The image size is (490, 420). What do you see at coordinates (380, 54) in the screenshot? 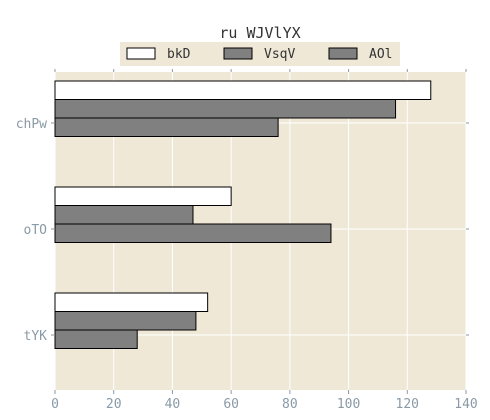
I see `legend-label: AOl` at bounding box center [380, 54].